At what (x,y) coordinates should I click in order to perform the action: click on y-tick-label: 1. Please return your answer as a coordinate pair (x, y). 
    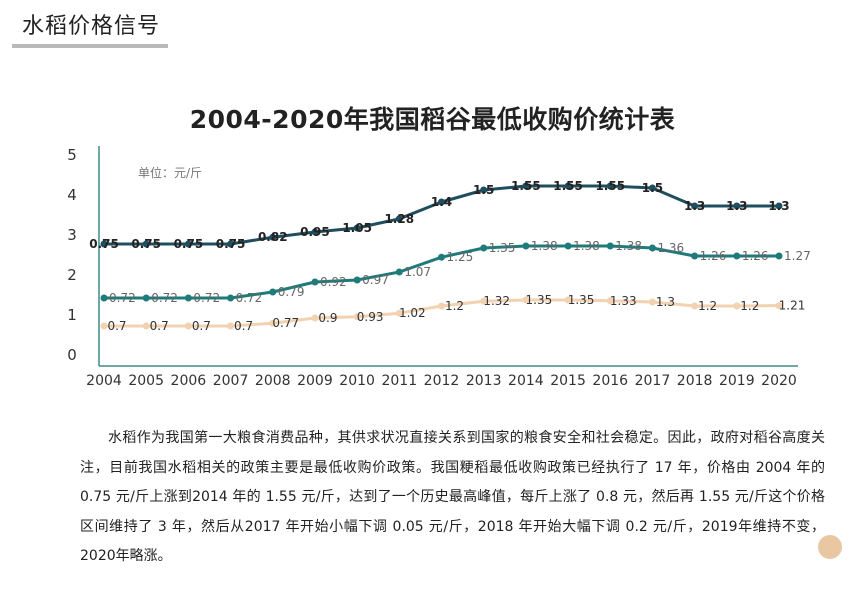
    Looking at the image, I should click on (72, 315).